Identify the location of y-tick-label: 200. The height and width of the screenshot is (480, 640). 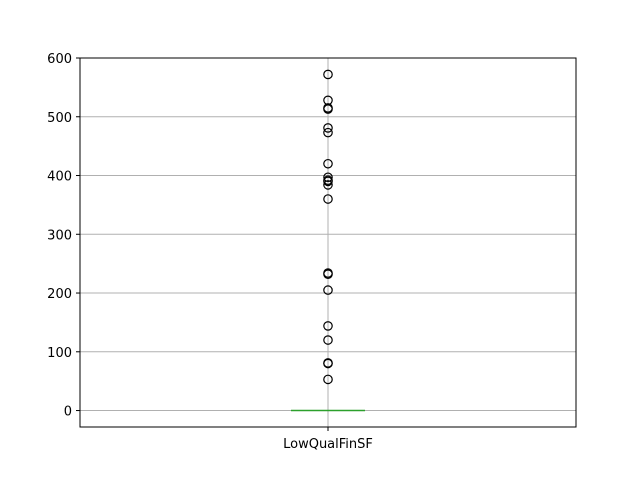
(59, 294).